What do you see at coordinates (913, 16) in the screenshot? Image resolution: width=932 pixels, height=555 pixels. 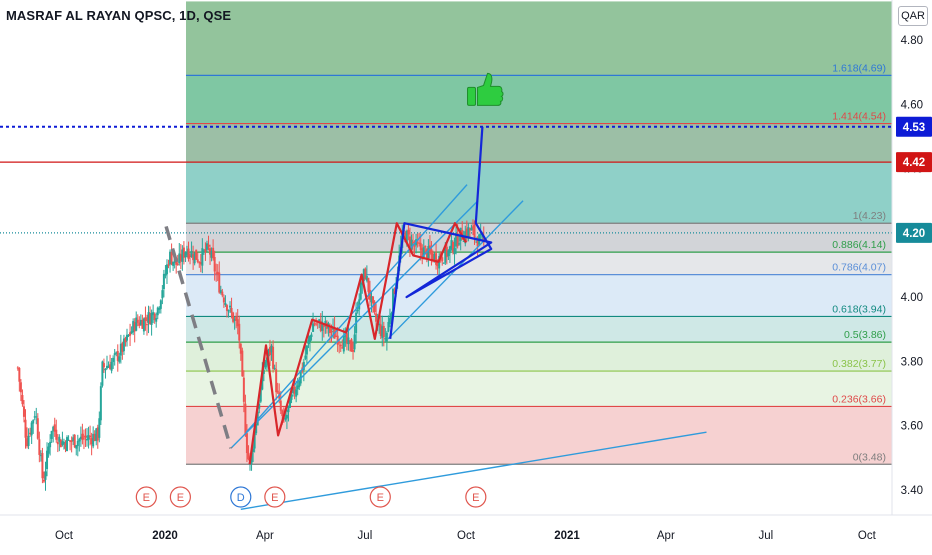 I see `currency-label: QAR` at bounding box center [913, 16].